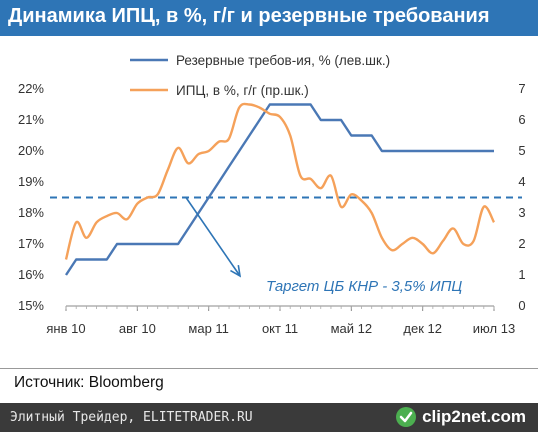 This screenshot has height=432, width=538. Describe the element at coordinates (131, 417) in the screenshot. I see `footer-caption: Элитный Трейдер, ELITETRADER.RU` at that location.